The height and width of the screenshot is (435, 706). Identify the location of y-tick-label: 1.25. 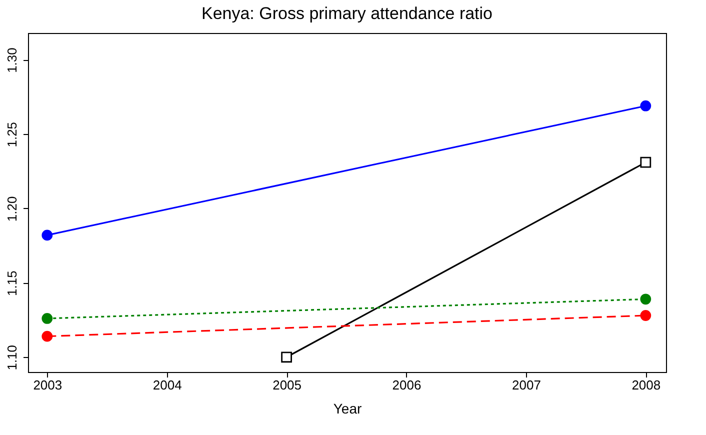
(12, 135).